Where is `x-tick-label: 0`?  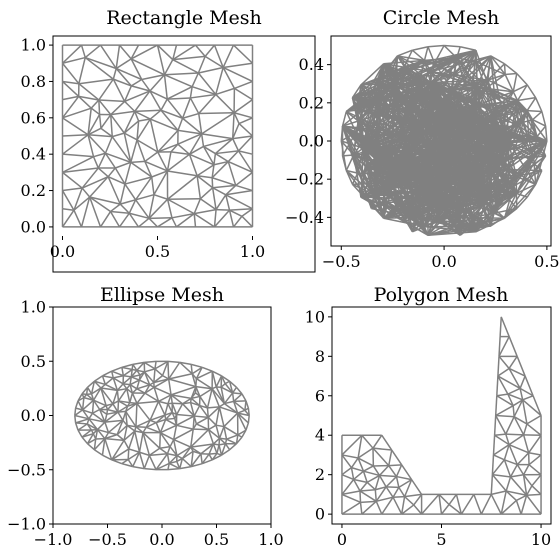
x-tick-label: 0 is located at coordinates (342, 539).